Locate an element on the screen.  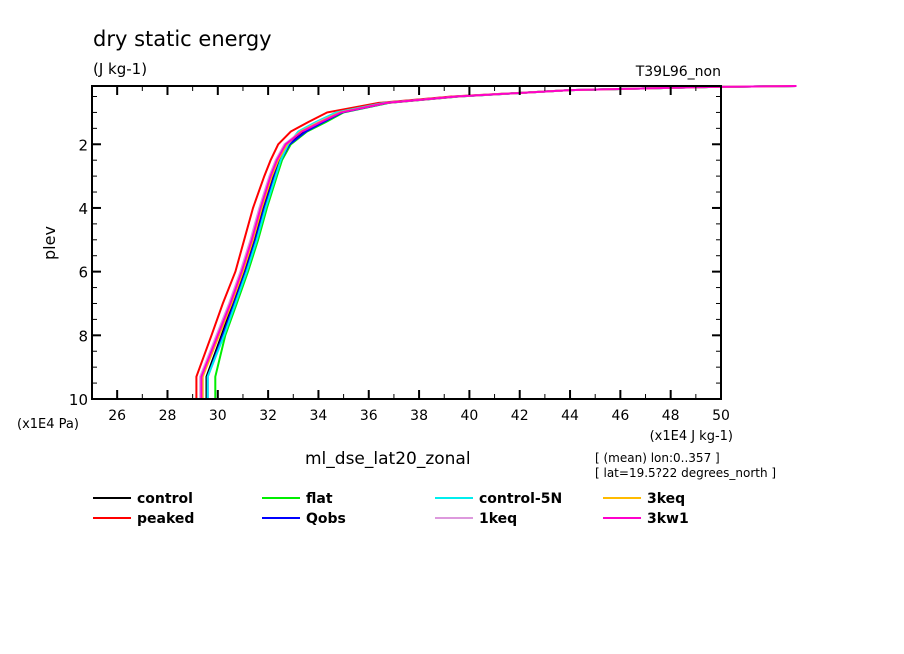
legend-item-3keq: 3keq is located at coordinates (644, 499).